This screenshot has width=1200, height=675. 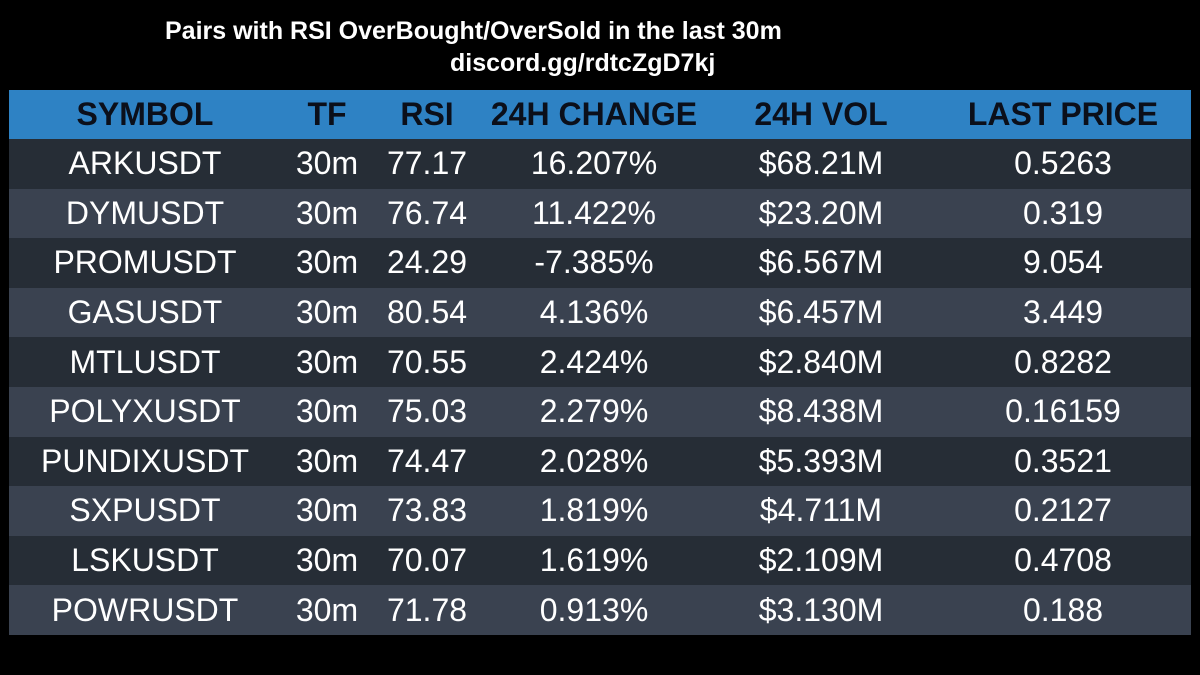 What do you see at coordinates (1063, 461) in the screenshot?
I see `last-price-cell: 0.3521` at bounding box center [1063, 461].